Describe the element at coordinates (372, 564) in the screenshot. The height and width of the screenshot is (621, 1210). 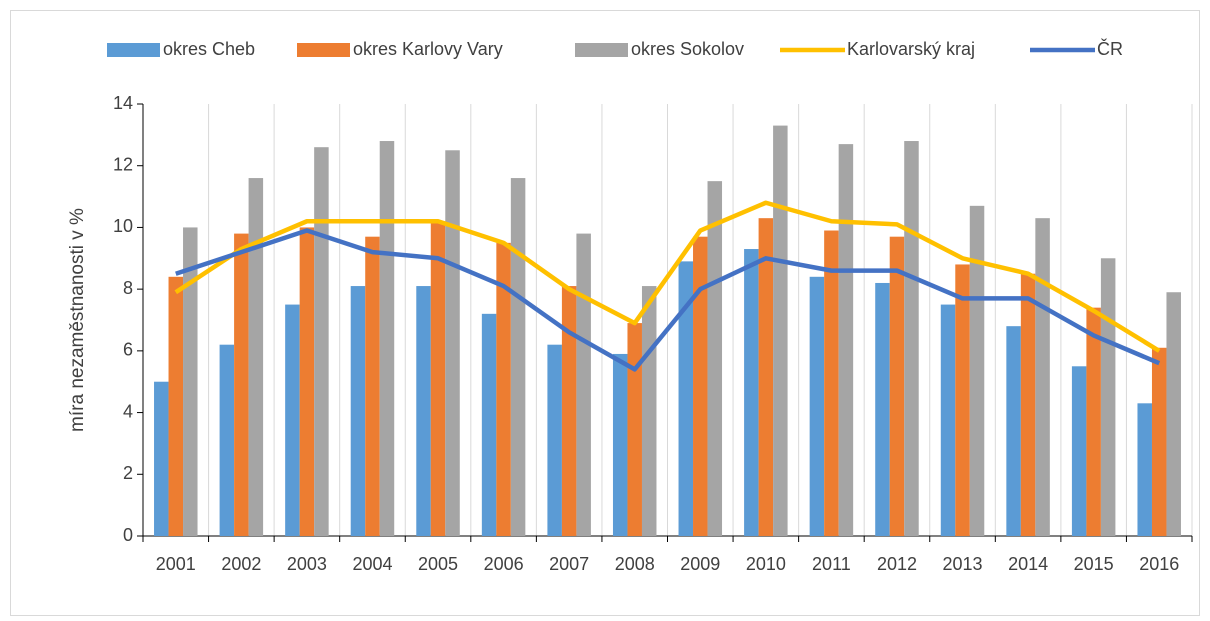
I see `x-tick-label: 2004` at that location.